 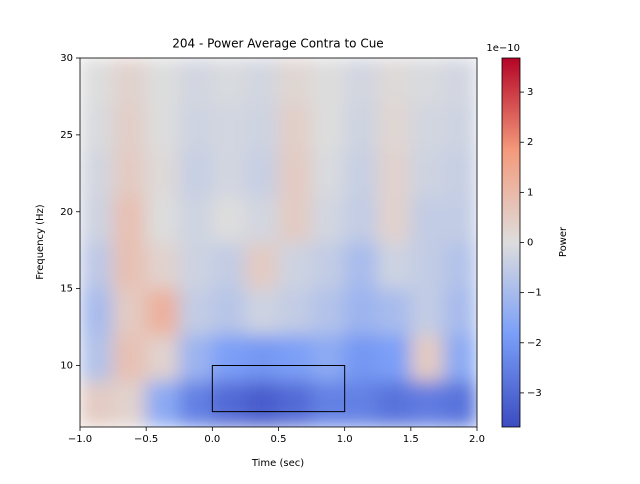 I want to click on colorbar-tick-label: 2, so click(x=530, y=142).